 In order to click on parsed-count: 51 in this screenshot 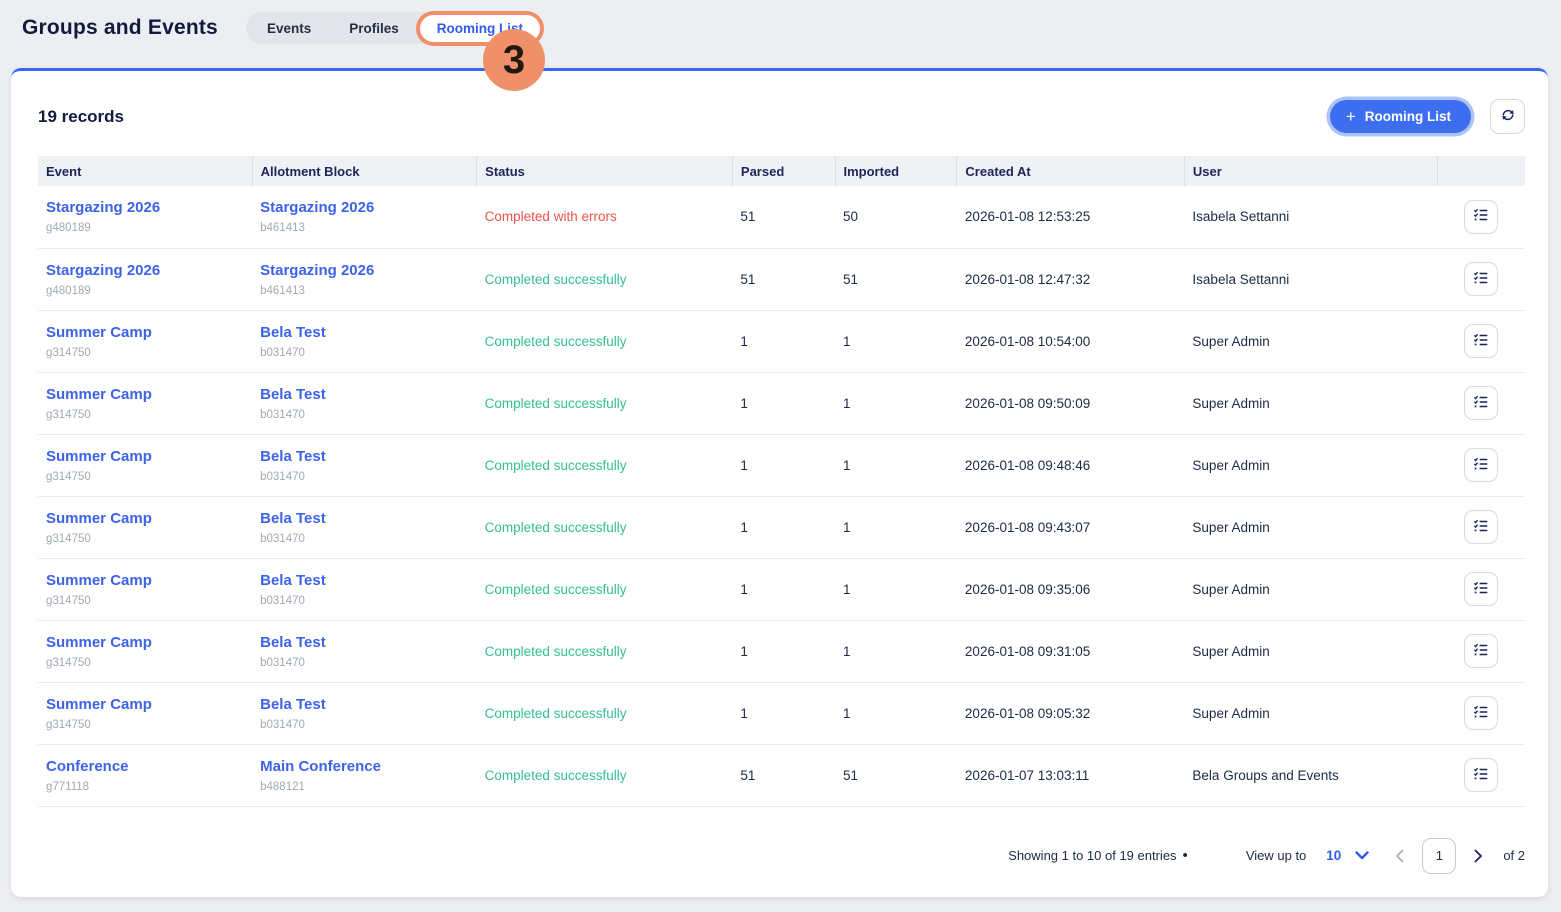, I will do `click(783, 775)`.